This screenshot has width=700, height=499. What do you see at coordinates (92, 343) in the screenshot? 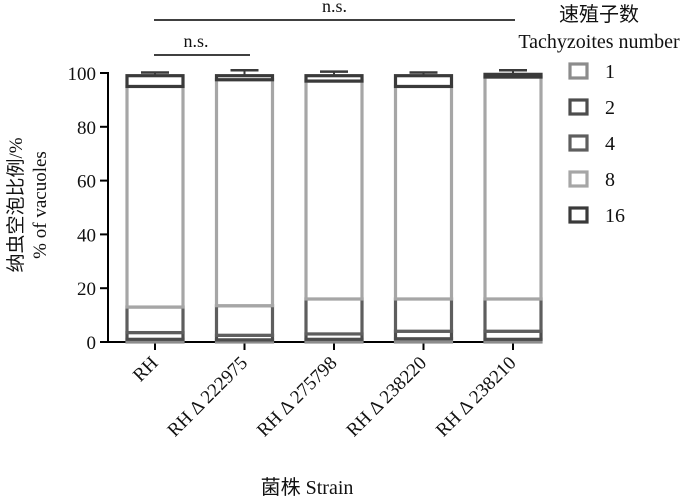
I see `y-tick-label: 0` at bounding box center [92, 343].